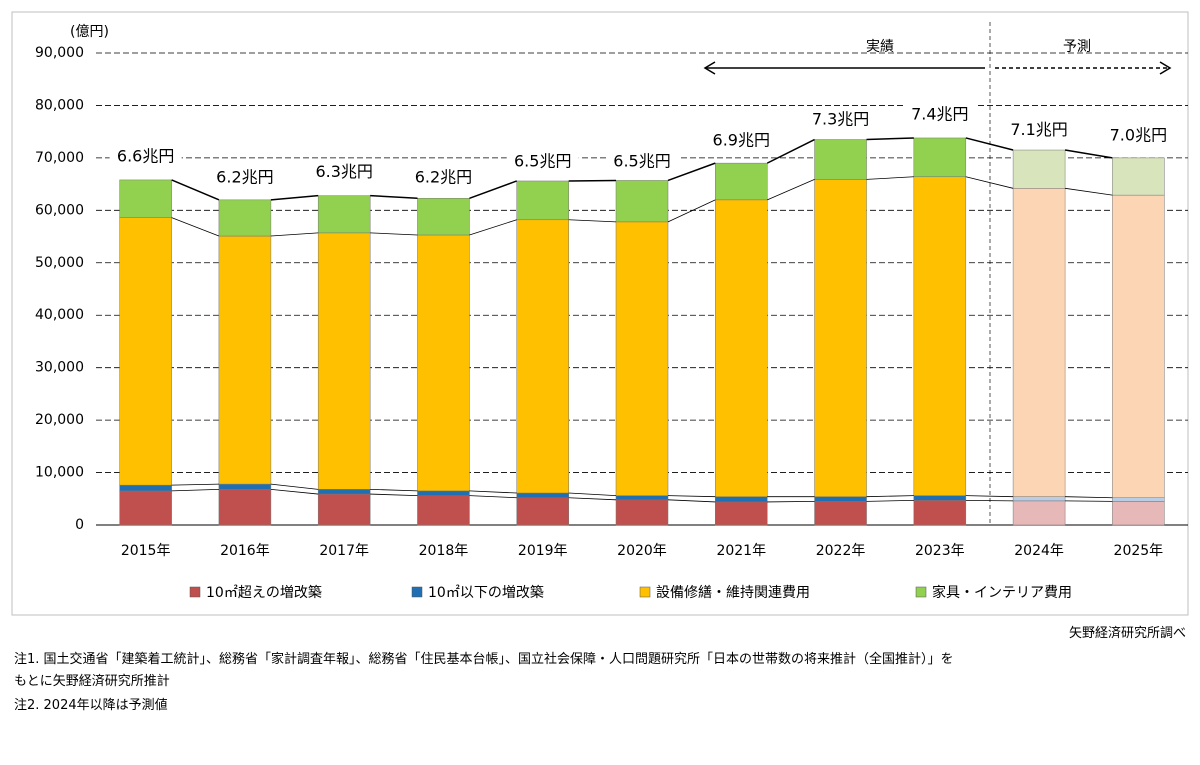  I want to click on total-label: 7.3兆円, so click(840, 119).